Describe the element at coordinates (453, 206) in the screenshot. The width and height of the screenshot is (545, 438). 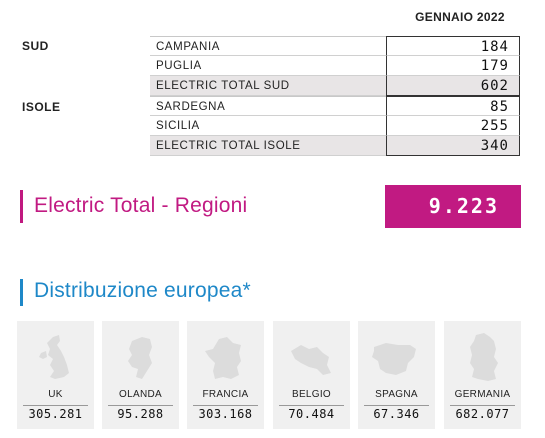
I see `regions-total-value: 9.223` at that location.